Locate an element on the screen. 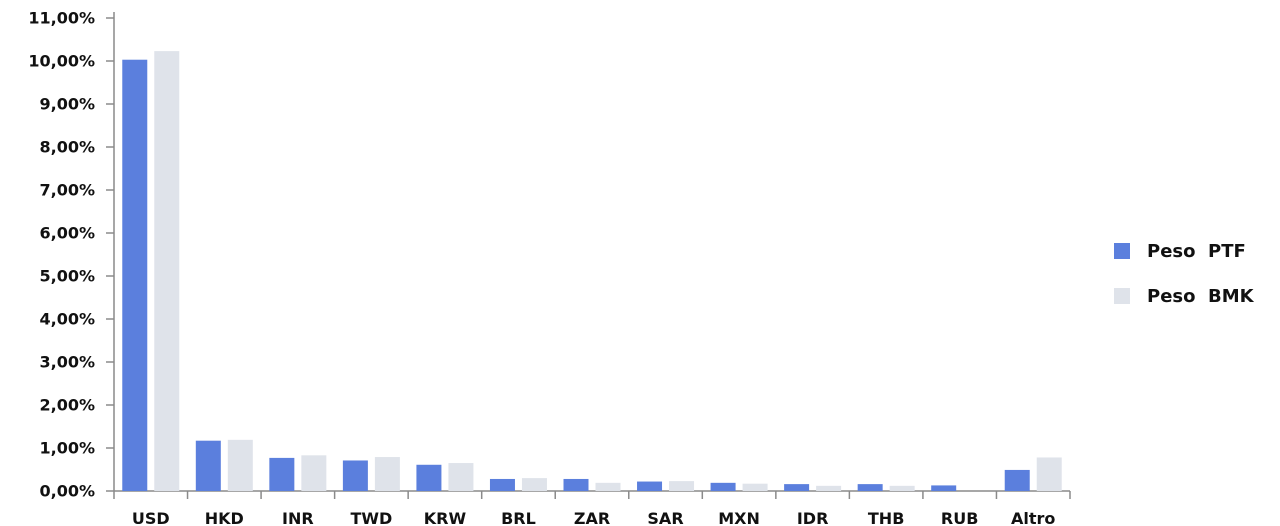 This screenshot has width=1280, height=526. legend-item-bmk: Peso BMK is located at coordinates (1184, 296).